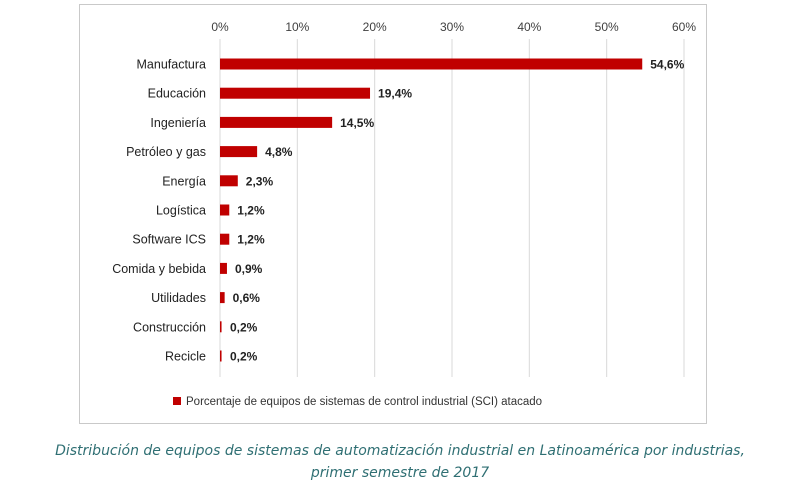 This screenshot has width=800, height=497. I want to click on category-label: Software ICS, so click(169, 240).